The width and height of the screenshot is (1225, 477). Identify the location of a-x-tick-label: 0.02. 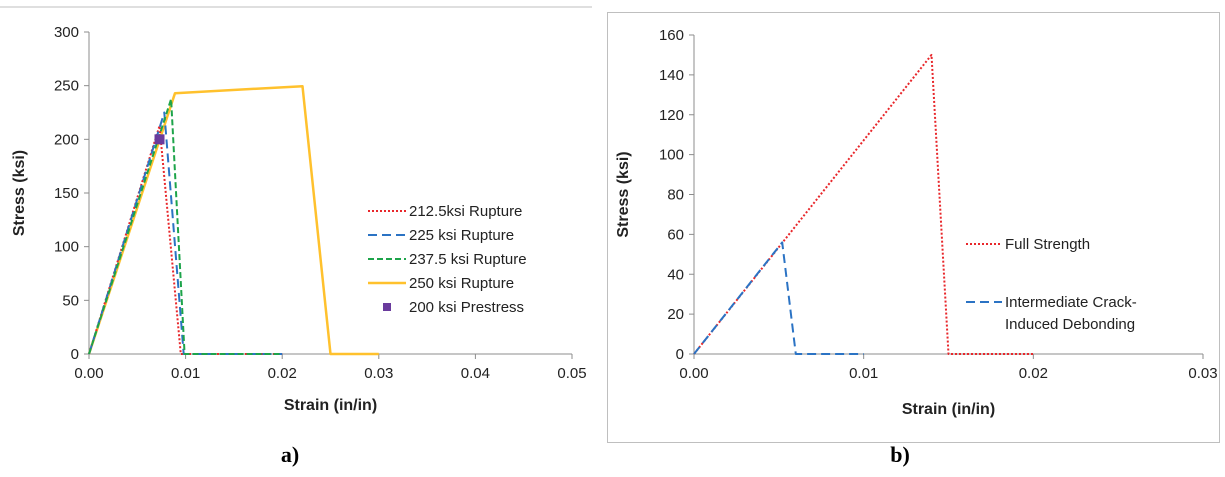
(282, 373).